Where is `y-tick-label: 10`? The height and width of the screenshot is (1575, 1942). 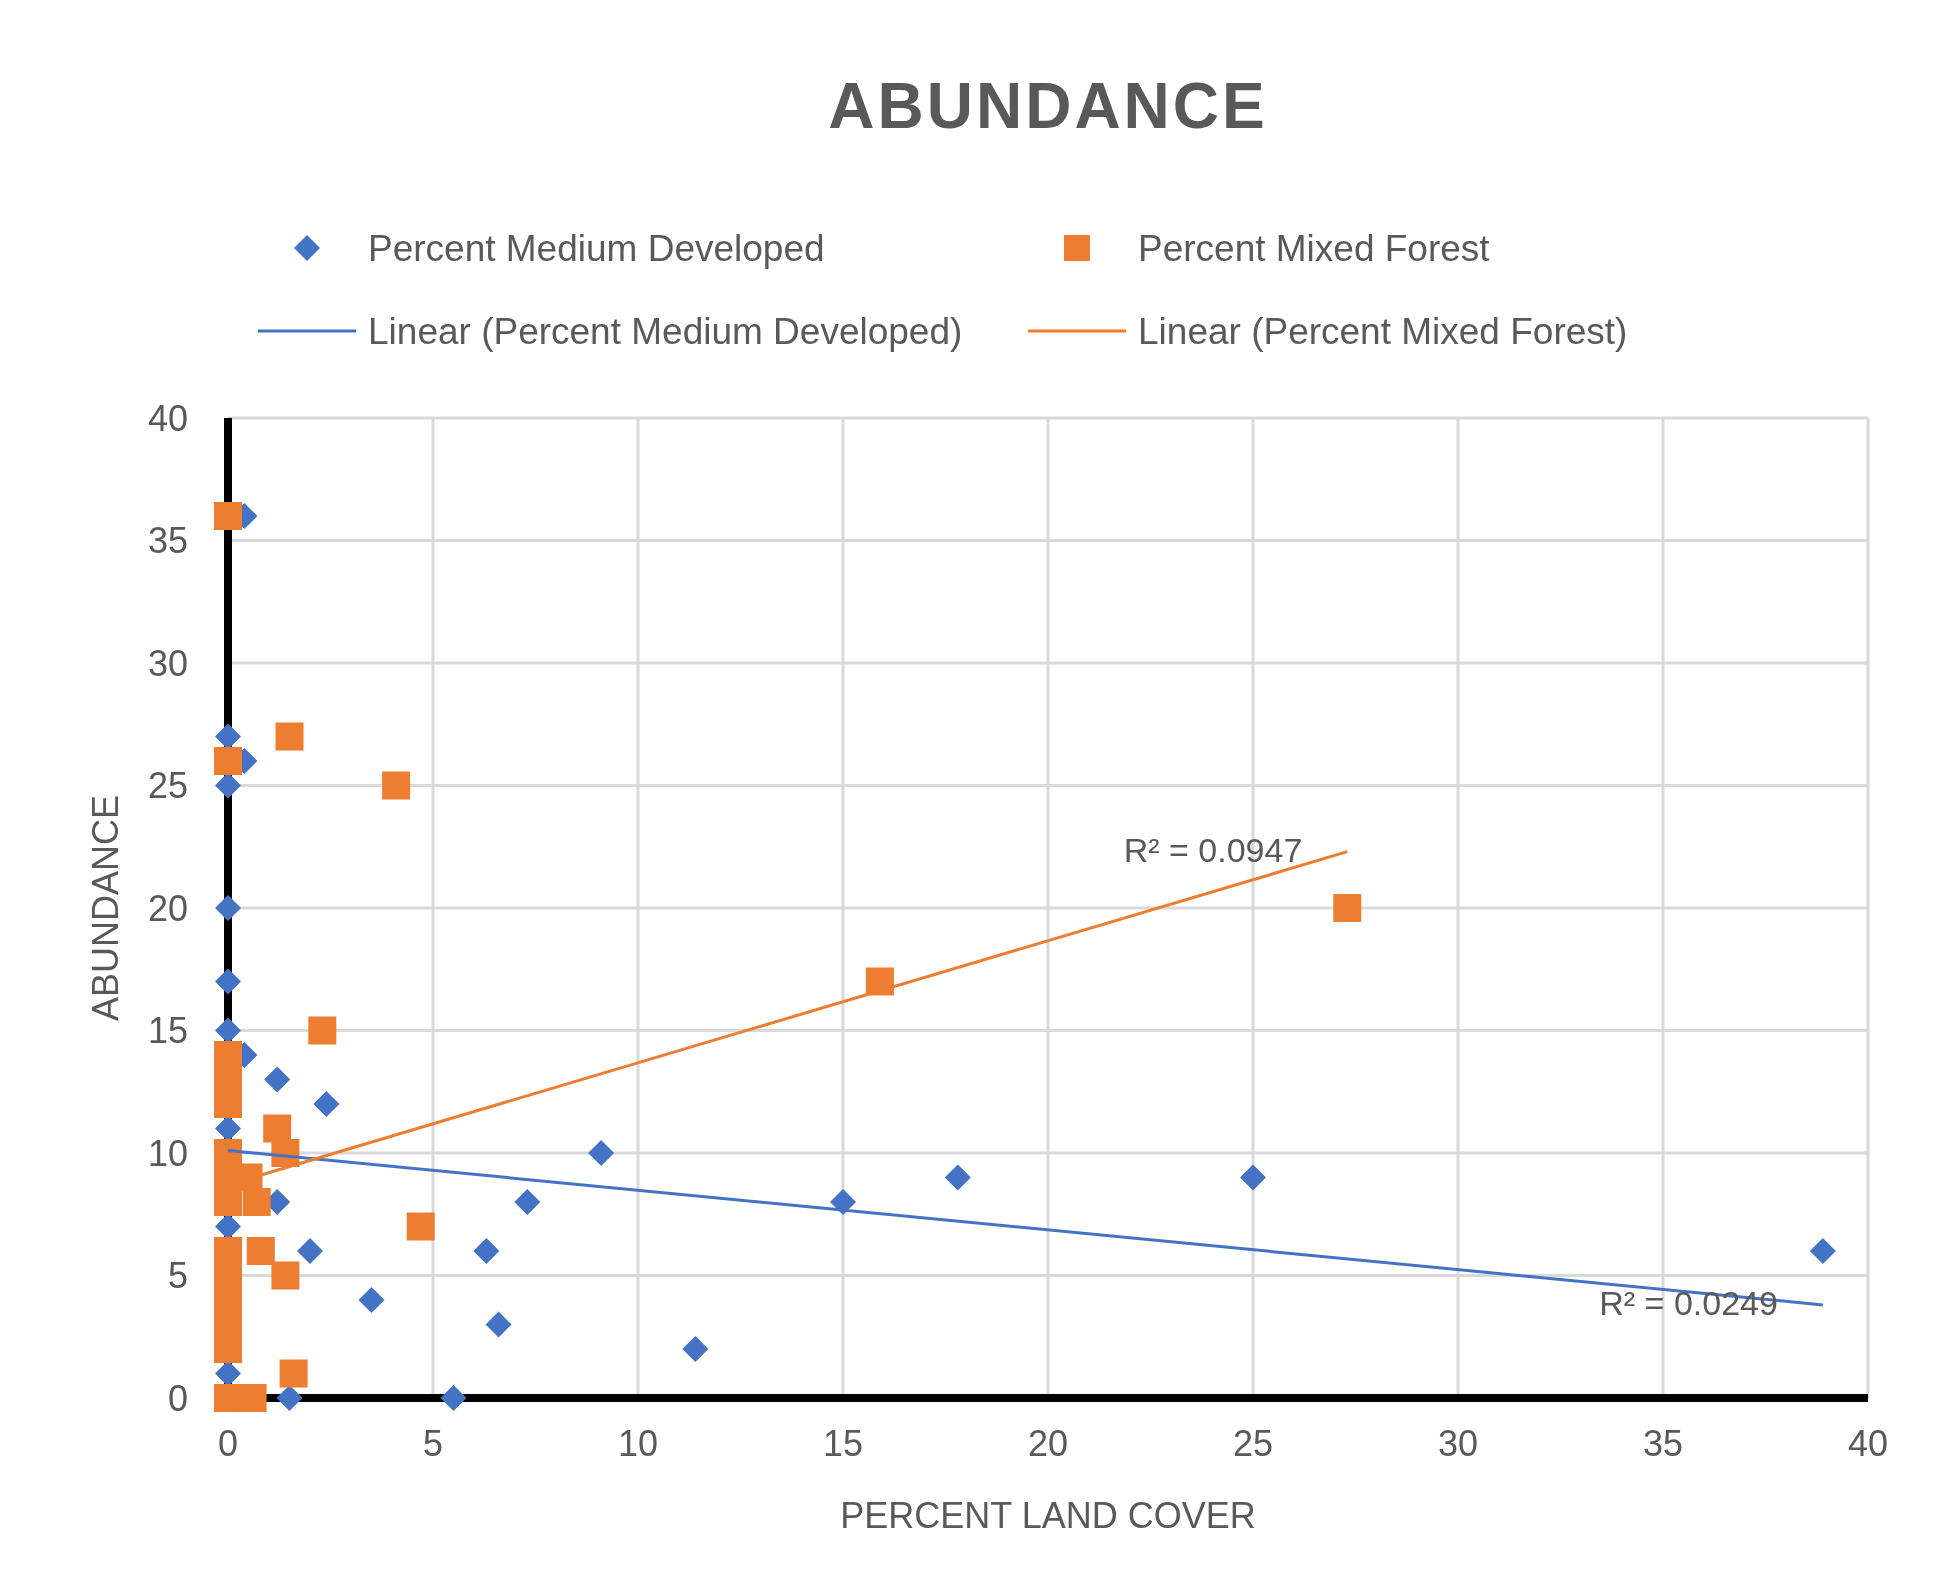
y-tick-label: 10 is located at coordinates (167, 1153).